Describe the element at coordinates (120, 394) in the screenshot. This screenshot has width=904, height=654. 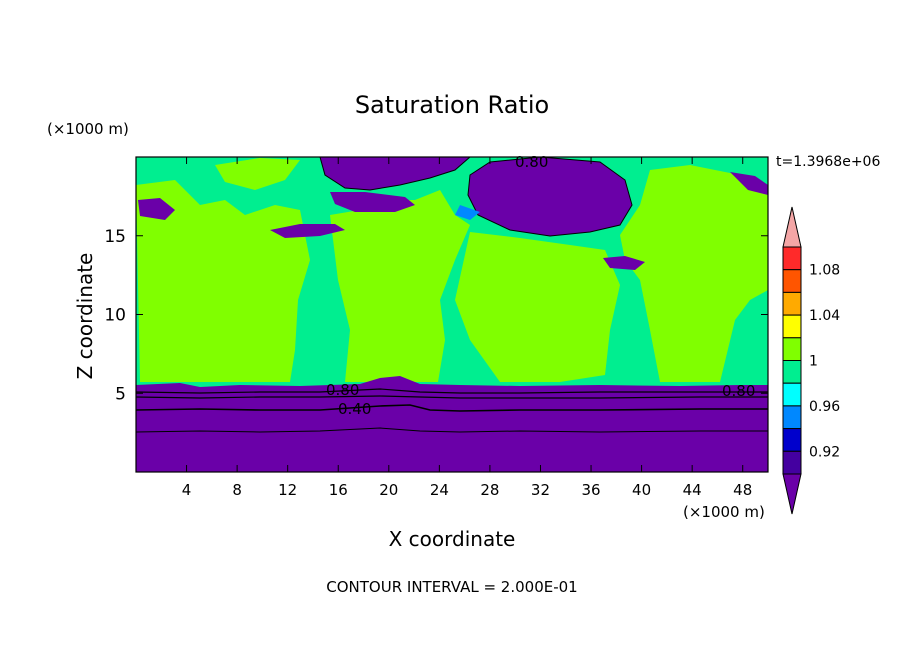
I see `y-tick-label: 5` at that location.